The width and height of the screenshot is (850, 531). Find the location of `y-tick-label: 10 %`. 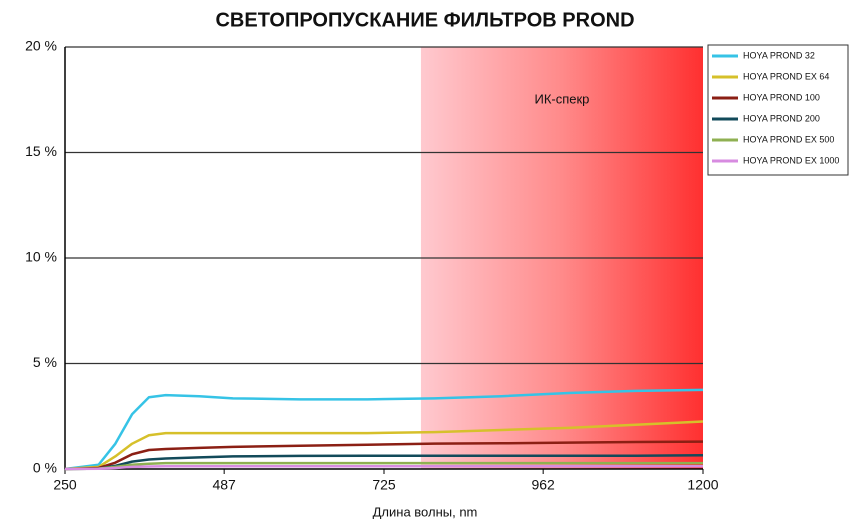

y-tick-label: 10 % is located at coordinates (41, 257).